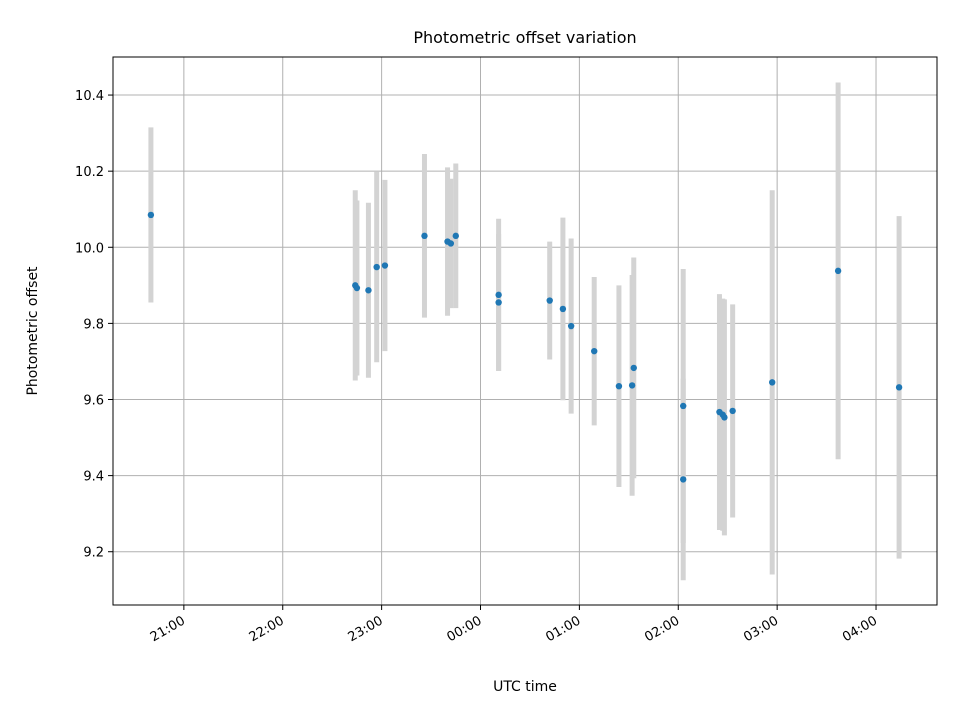  What do you see at coordinates (89, 248) in the screenshot?
I see `y-tick-label: 10.0` at bounding box center [89, 248].